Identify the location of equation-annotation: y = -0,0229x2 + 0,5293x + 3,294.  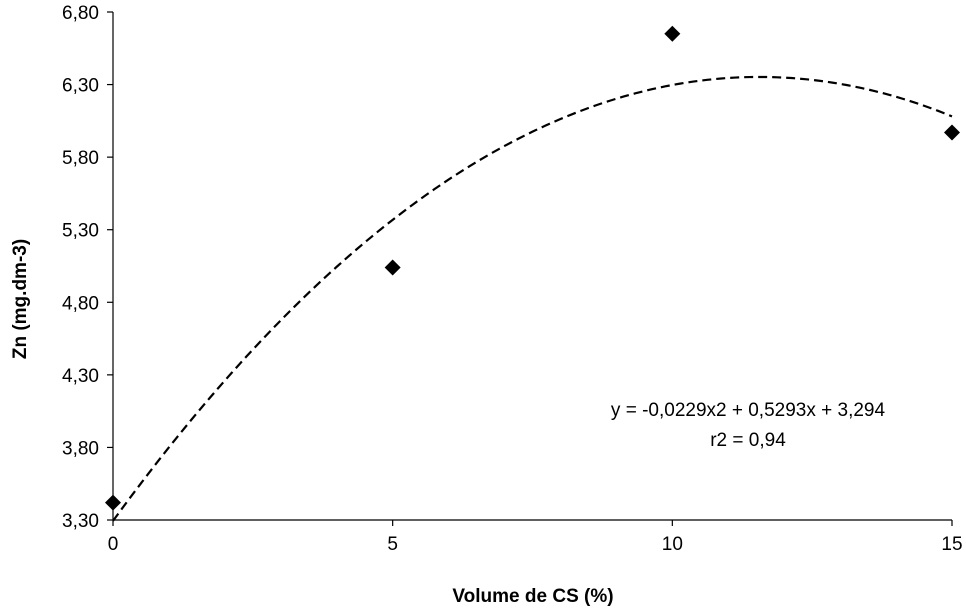
(748, 410).